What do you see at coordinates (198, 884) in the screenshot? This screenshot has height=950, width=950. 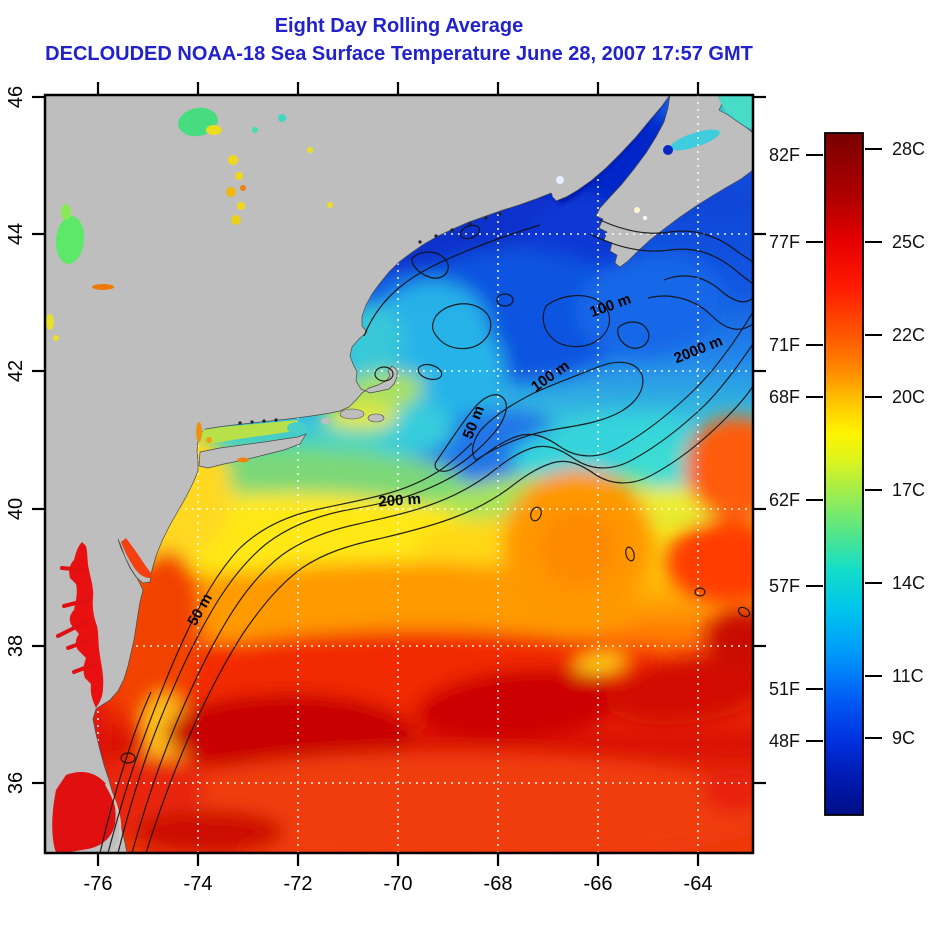 I see `x-axis-tick-label: -74` at bounding box center [198, 884].